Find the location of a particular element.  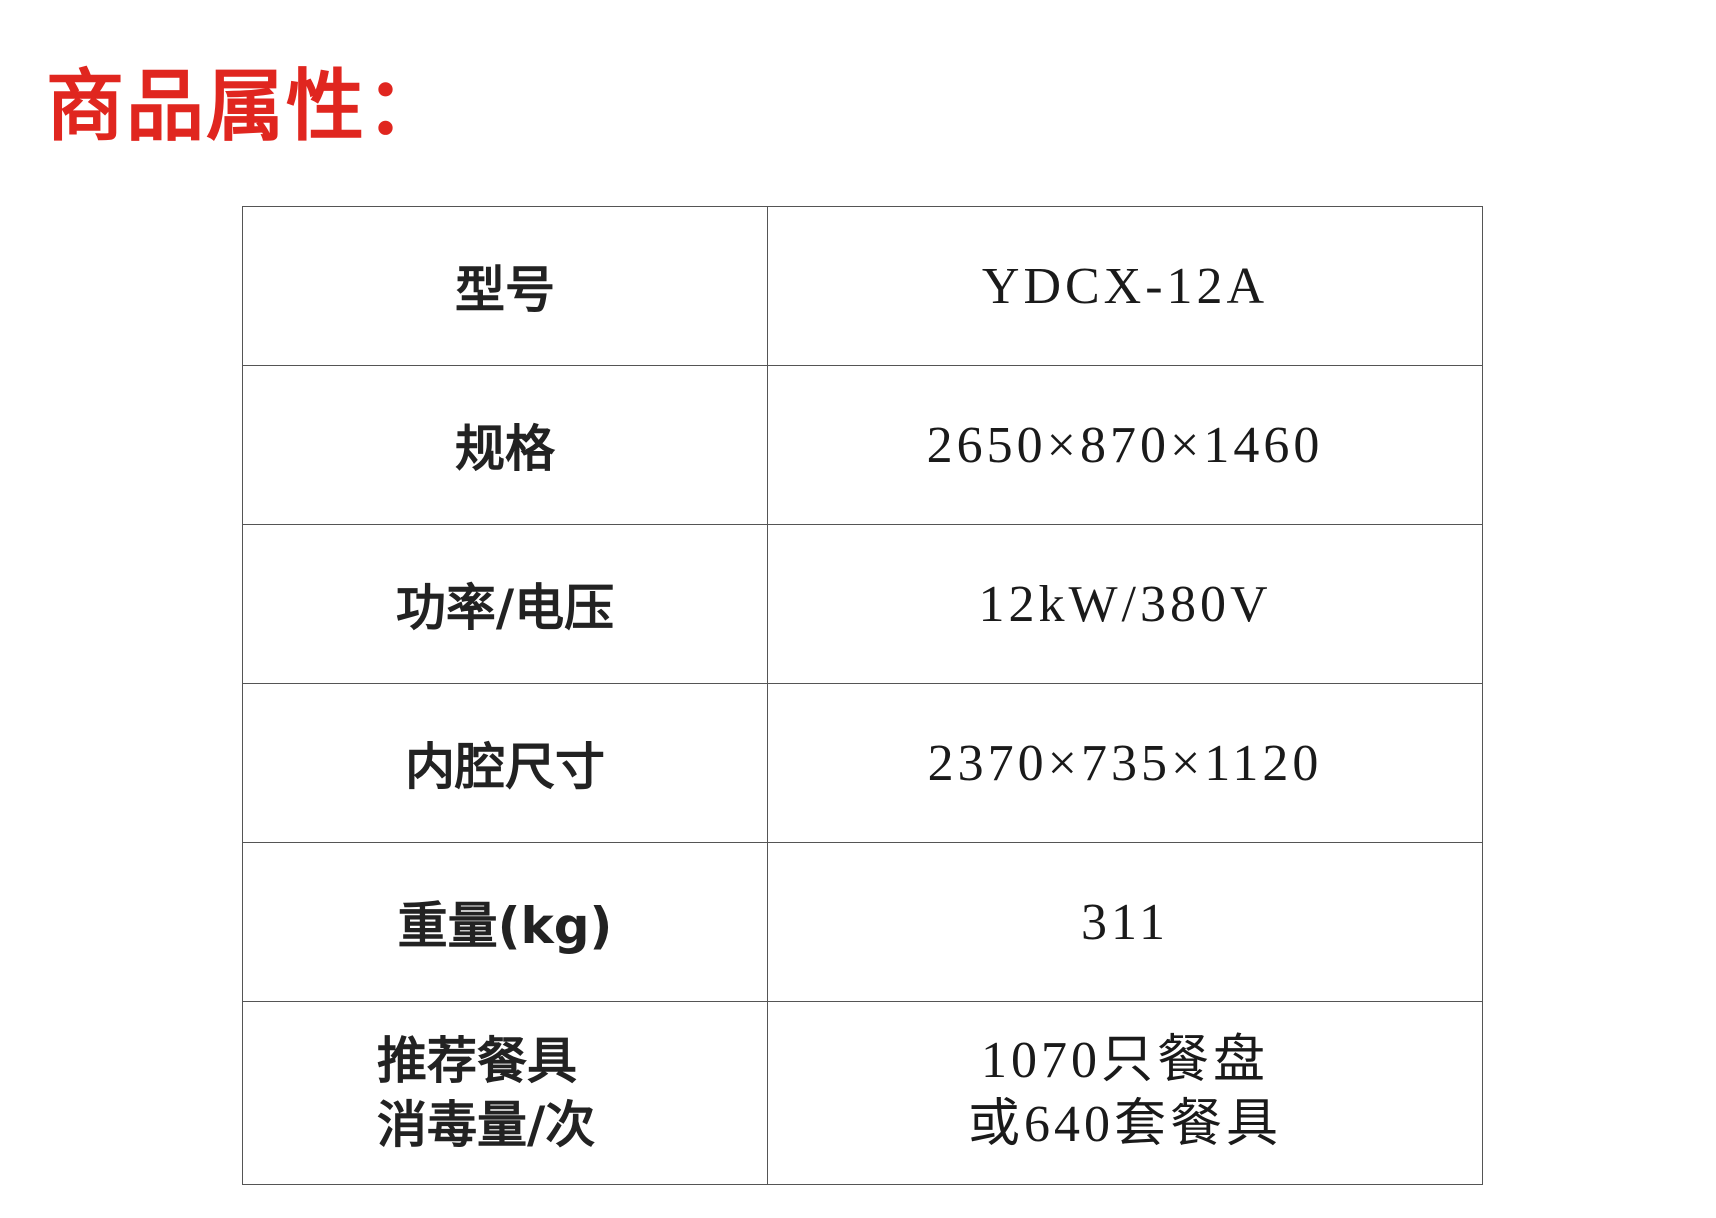

row-label: 功率/电压 is located at coordinates (505, 604).